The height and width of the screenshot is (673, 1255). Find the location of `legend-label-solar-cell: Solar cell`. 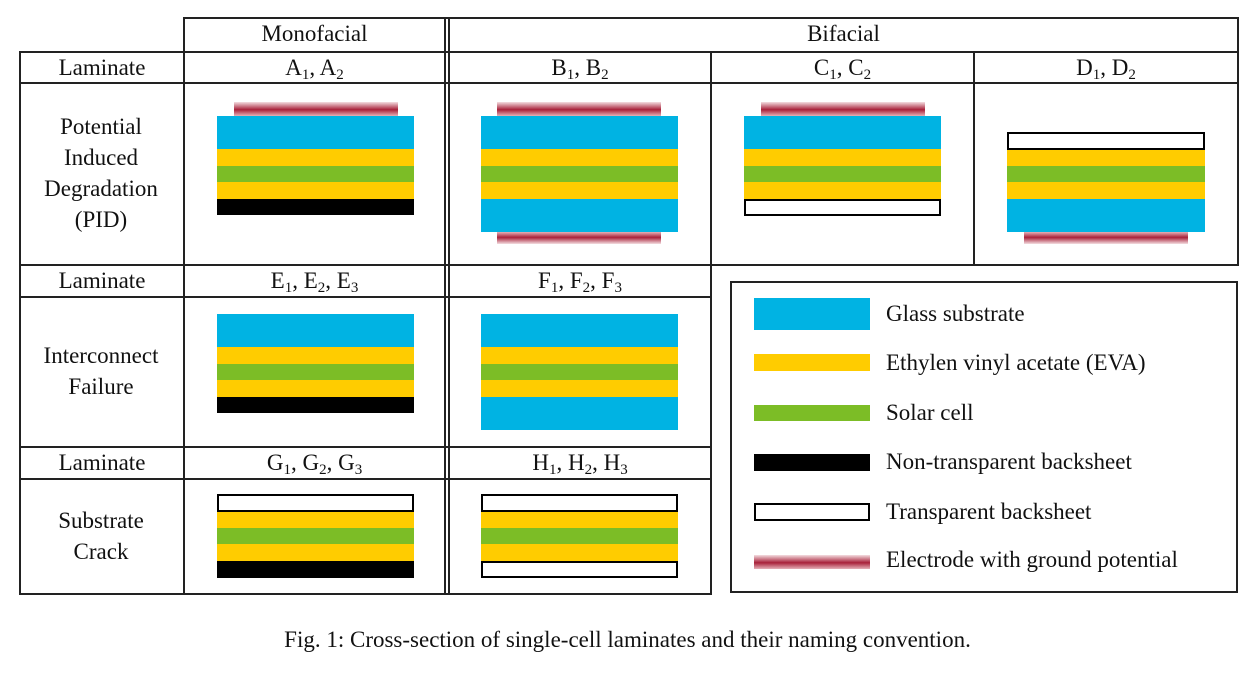

legend-label-solar-cell: Solar cell is located at coordinates (930, 412).